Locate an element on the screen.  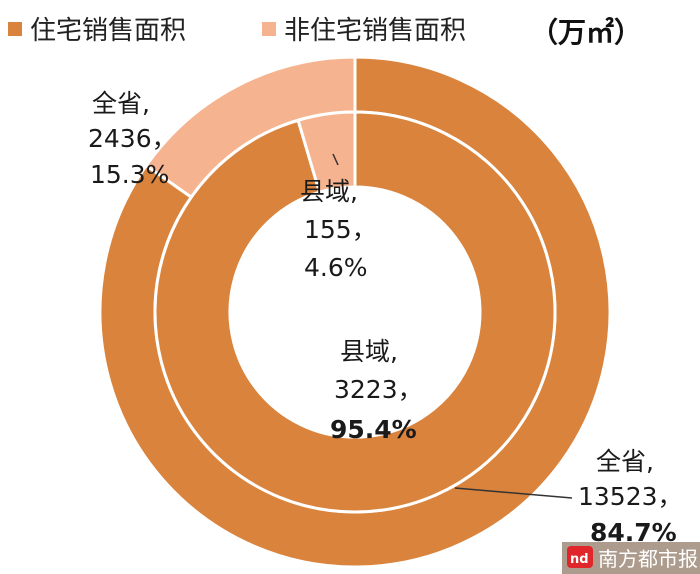
legend-label-residential: 住宅销售面积 is located at coordinates (108, 31).